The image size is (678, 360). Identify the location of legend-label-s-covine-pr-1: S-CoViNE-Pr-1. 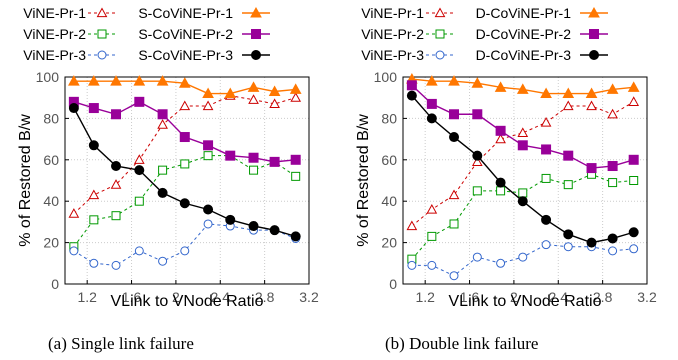
(185, 13).